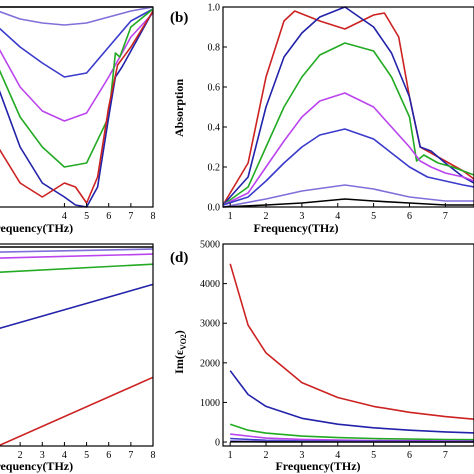  What do you see at coordinates (295, 228) in the screenshot?
I see `panel-b-x-axis-label: Frequency(THz)` at bounding box center [295, 228].